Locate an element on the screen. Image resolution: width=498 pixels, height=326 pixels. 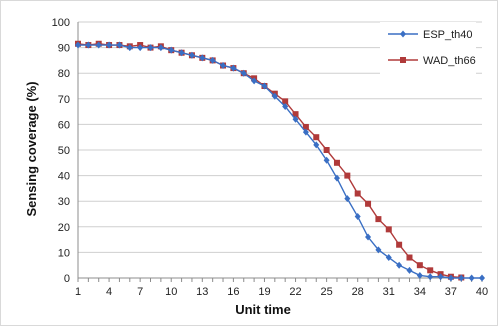
x-tick-label: 31 is located at coordinates (389, 292).